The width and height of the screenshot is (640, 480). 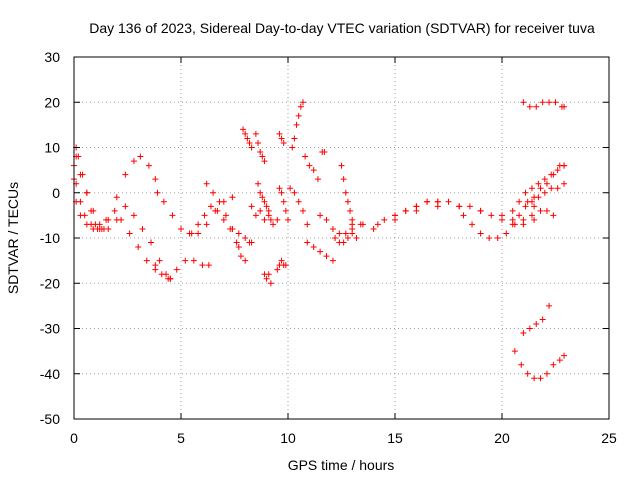 What do you see at coordinates (56, 193) in the screenshot?
I see `y-tick-label: 0` at bounding box center [56, 193].